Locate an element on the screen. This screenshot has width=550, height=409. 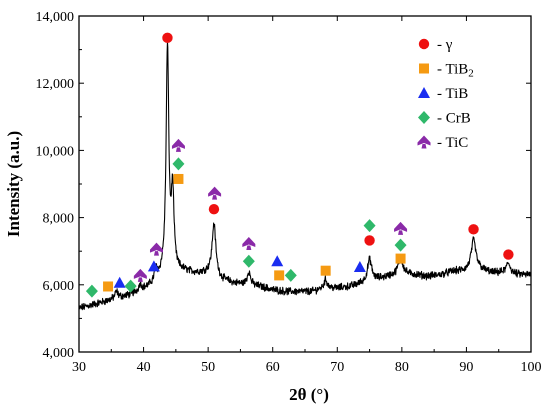
x-tick-label: 60 is located at coordinates (273, 367).